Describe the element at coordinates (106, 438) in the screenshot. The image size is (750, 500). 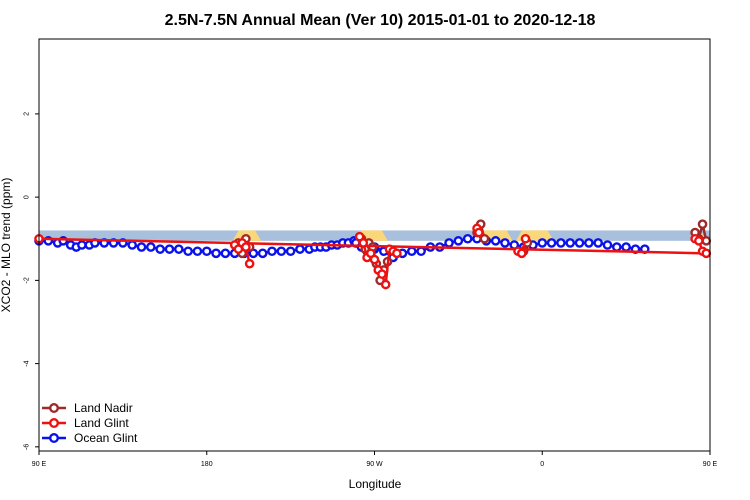
I see `legend-label: Ocean Glint` at that location.